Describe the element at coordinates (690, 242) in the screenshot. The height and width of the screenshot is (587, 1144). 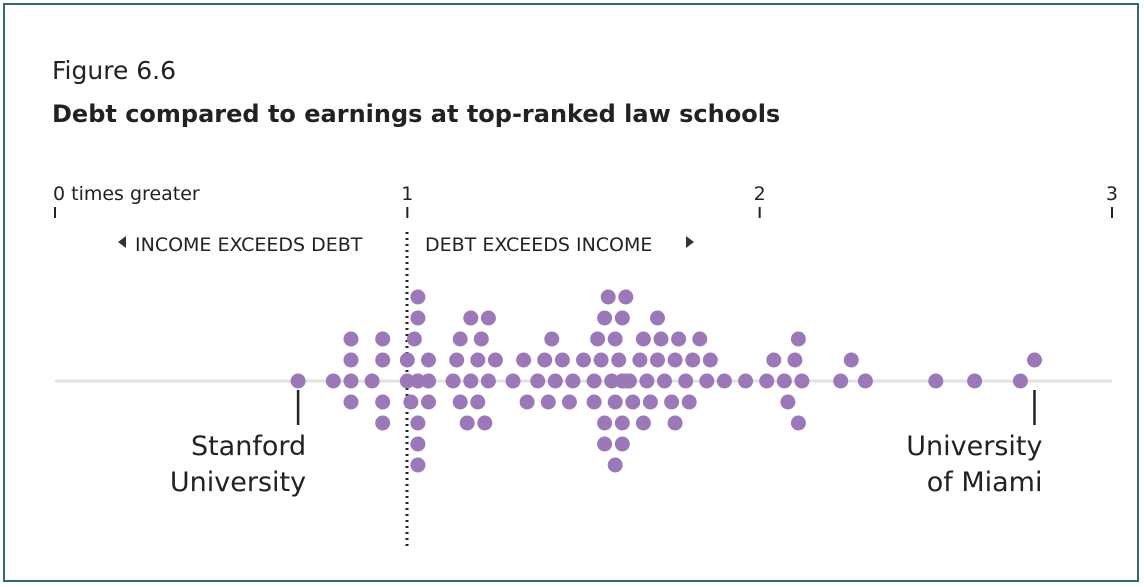
I see `arrow-right-icon` at that location.